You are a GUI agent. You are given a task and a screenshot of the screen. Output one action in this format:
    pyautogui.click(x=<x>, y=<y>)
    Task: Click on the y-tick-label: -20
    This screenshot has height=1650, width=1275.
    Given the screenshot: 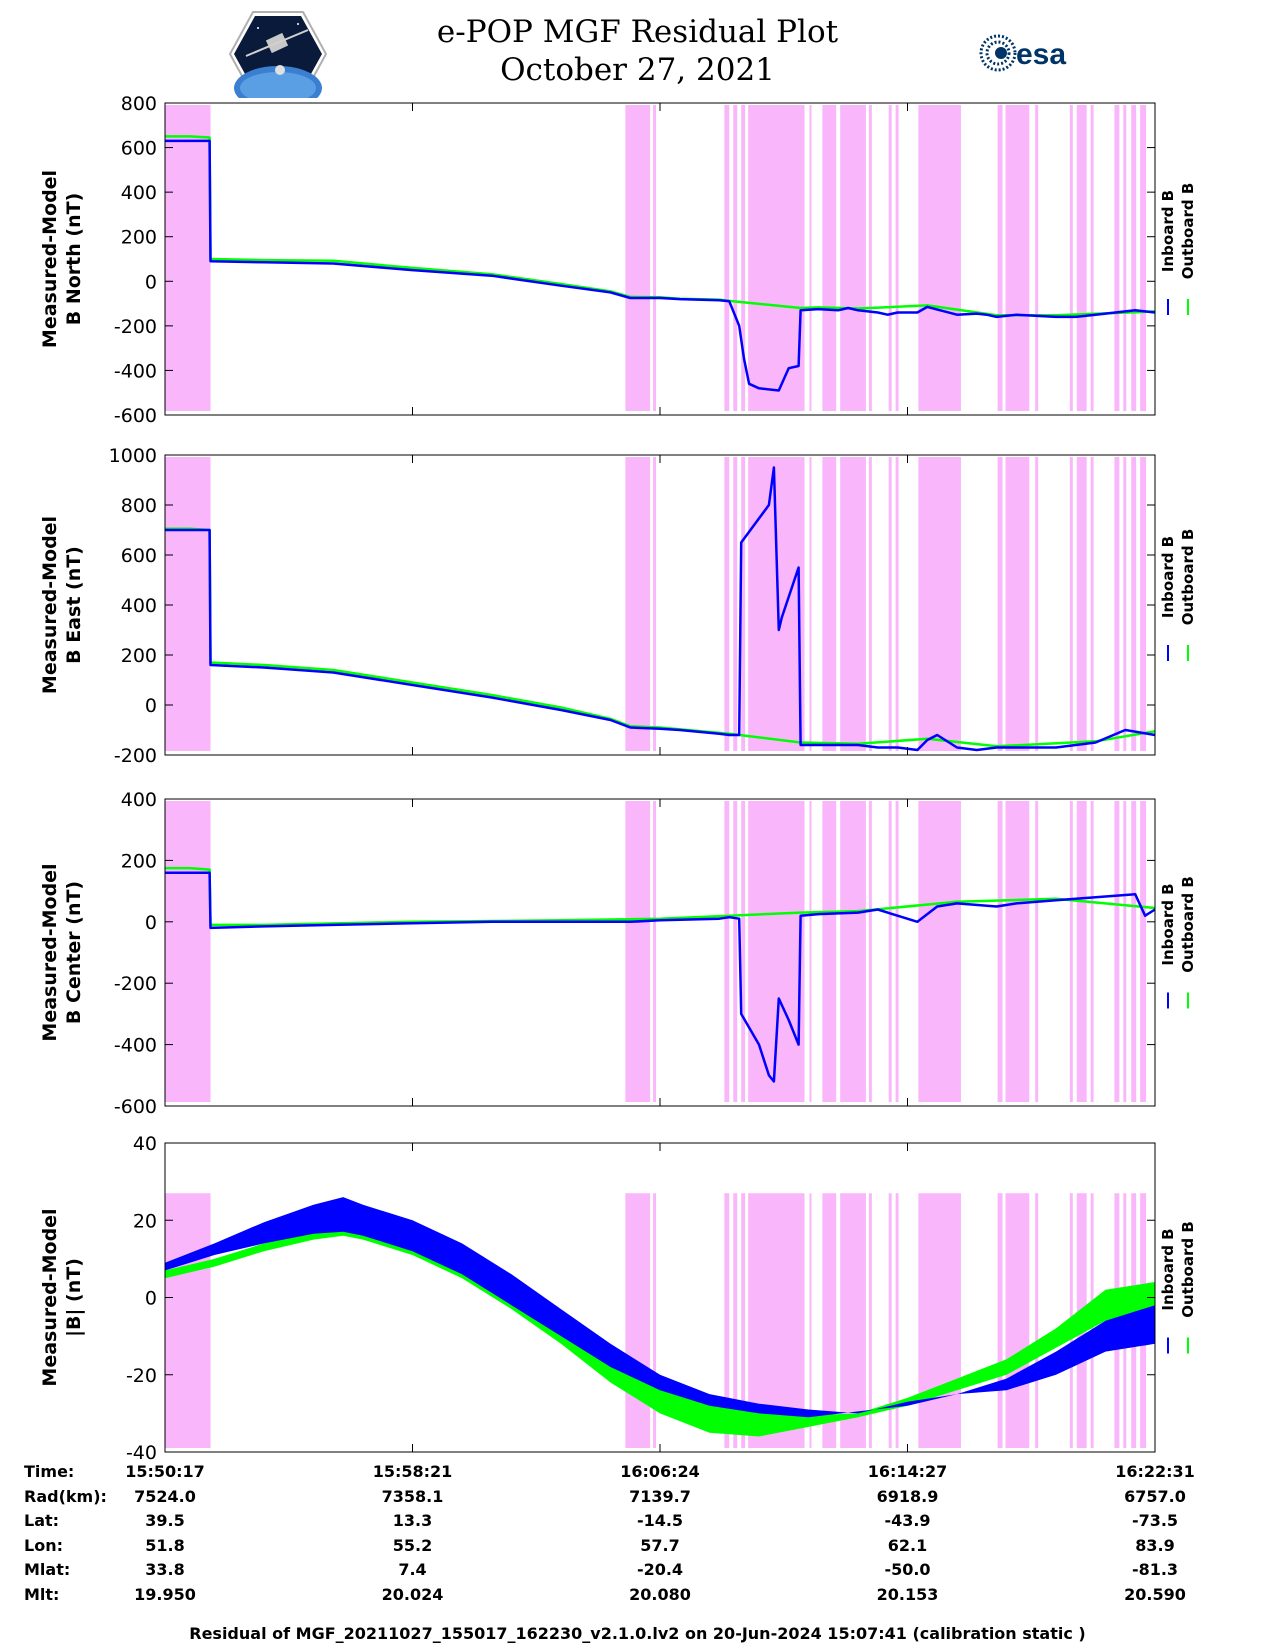 What is the action you would take?
    pyautogui.click(x=141, y=1376)
    